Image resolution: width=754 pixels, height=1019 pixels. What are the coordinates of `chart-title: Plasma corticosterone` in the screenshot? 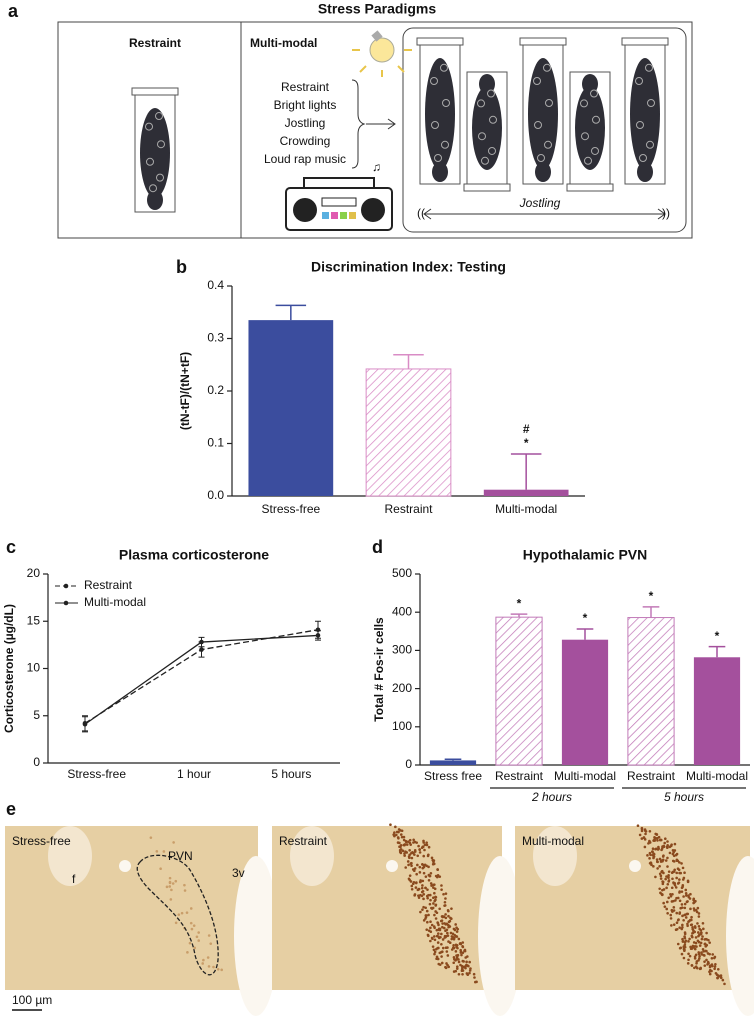 It's located at (194, 555).